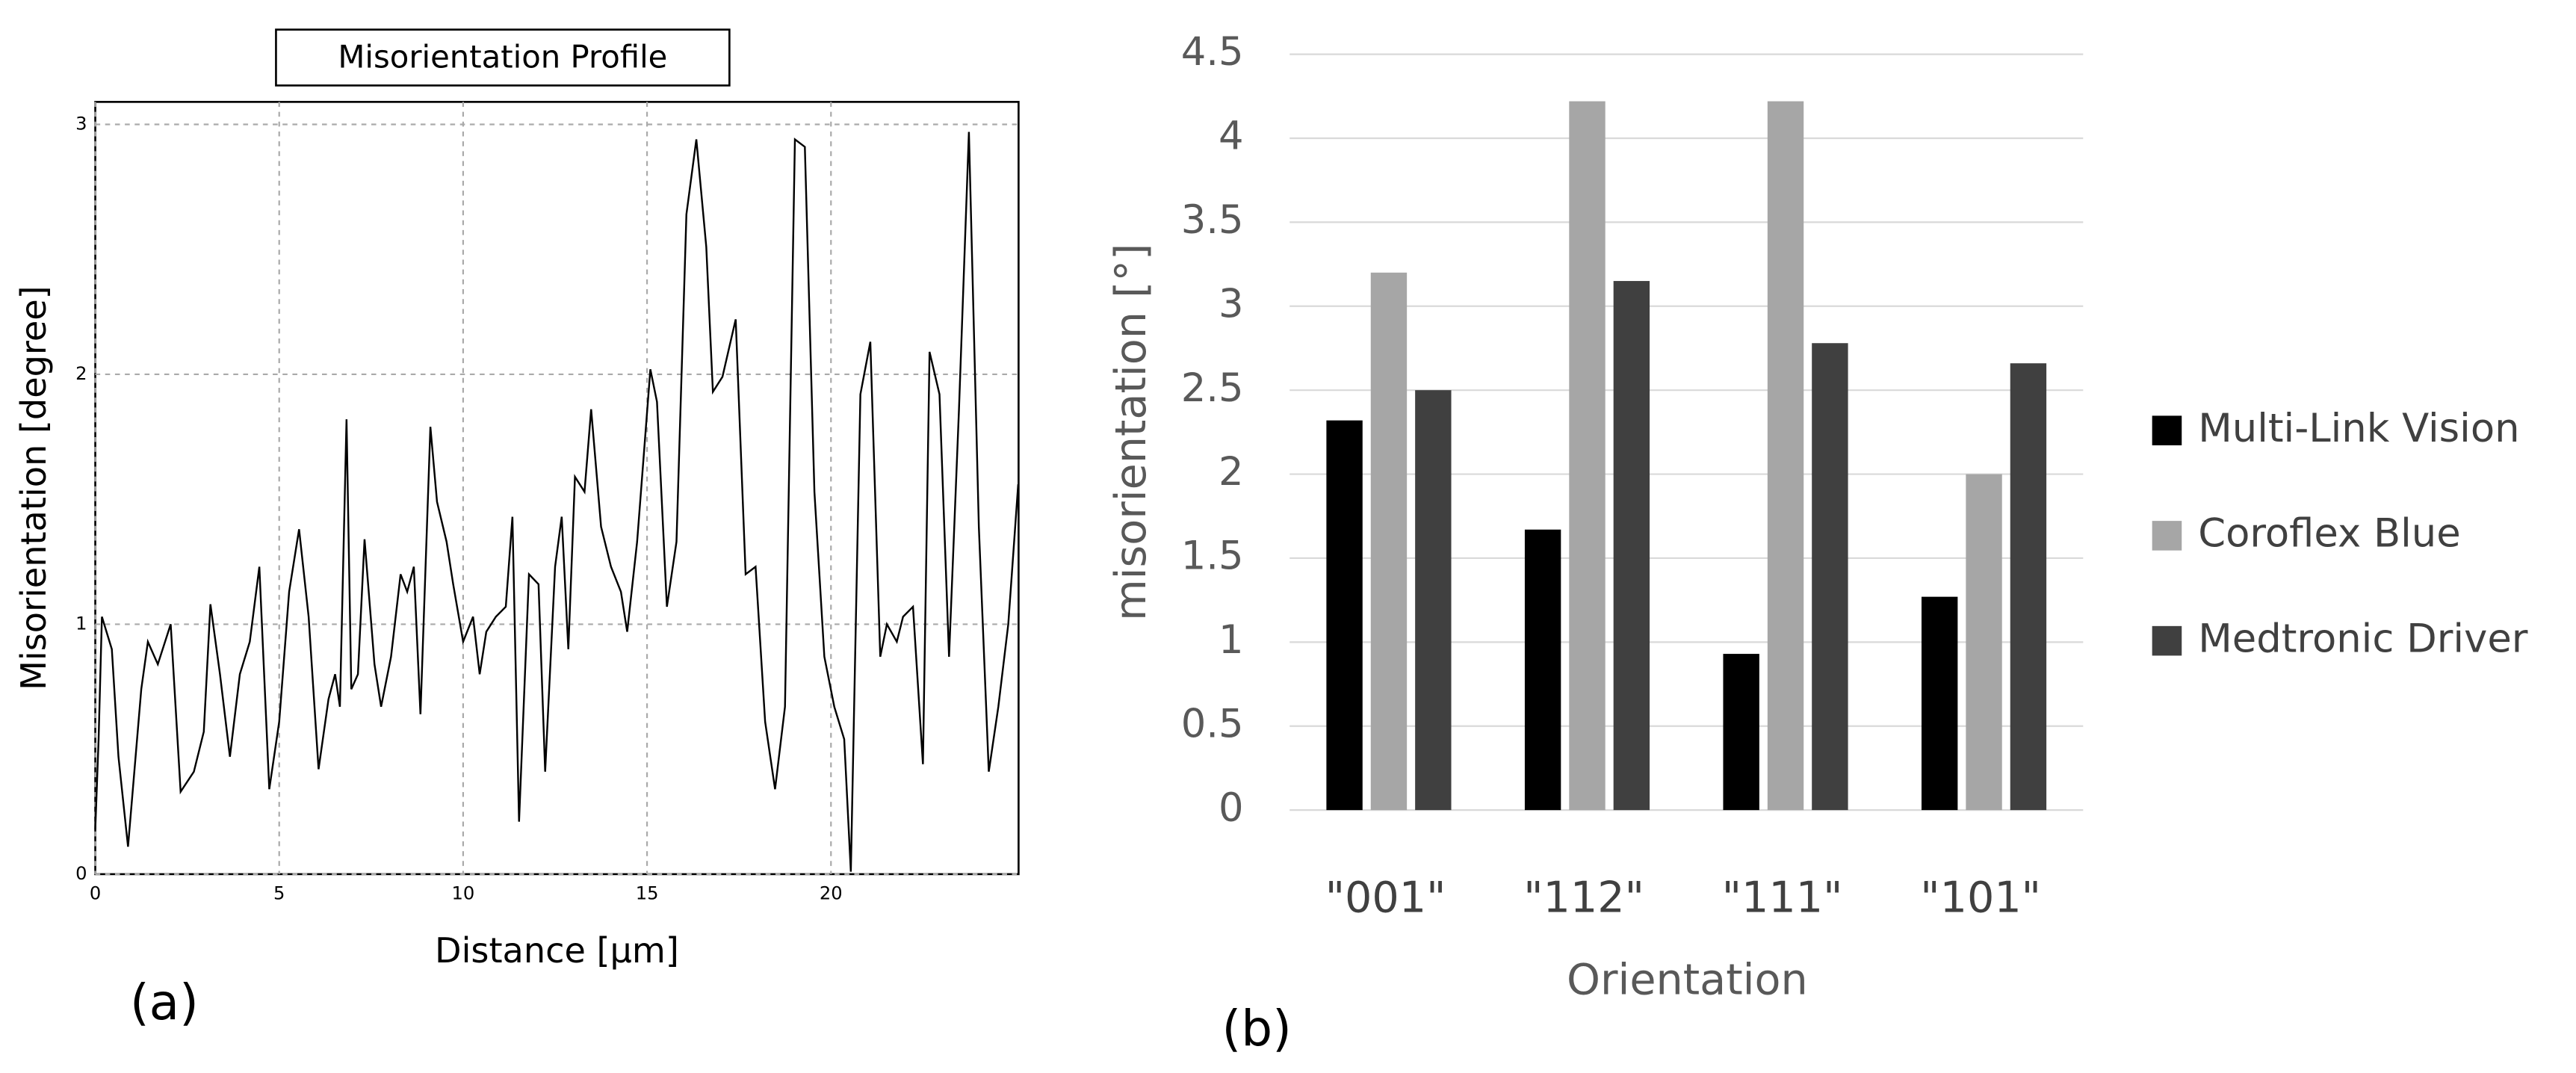  Describe the element at coordinates (1212, 388) in the screenshot. I see `y-tick-label: 2.5` at that location.